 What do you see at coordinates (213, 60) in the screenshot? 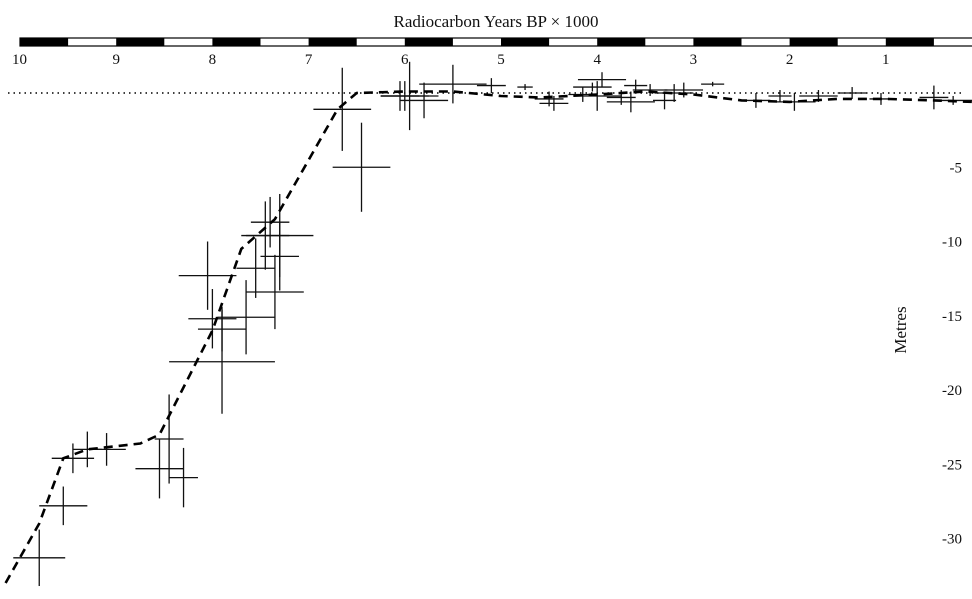
I see `x-tick-label: 8` at bounding box center [213, 60].